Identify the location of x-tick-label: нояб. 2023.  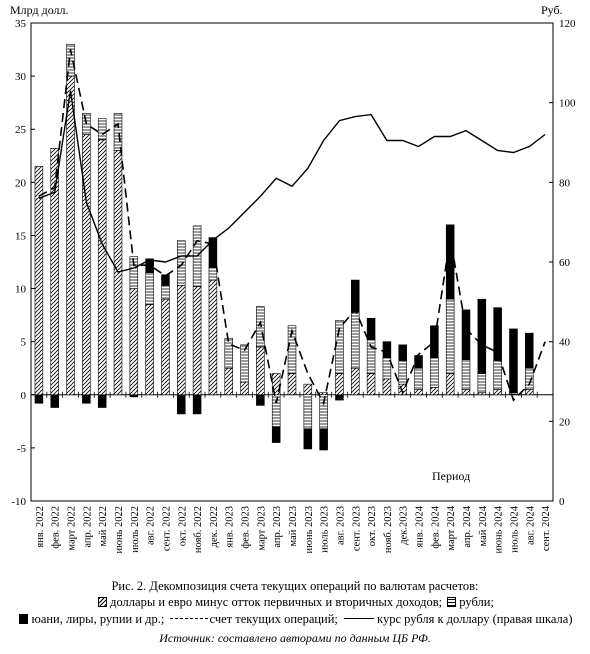
(388, 529).